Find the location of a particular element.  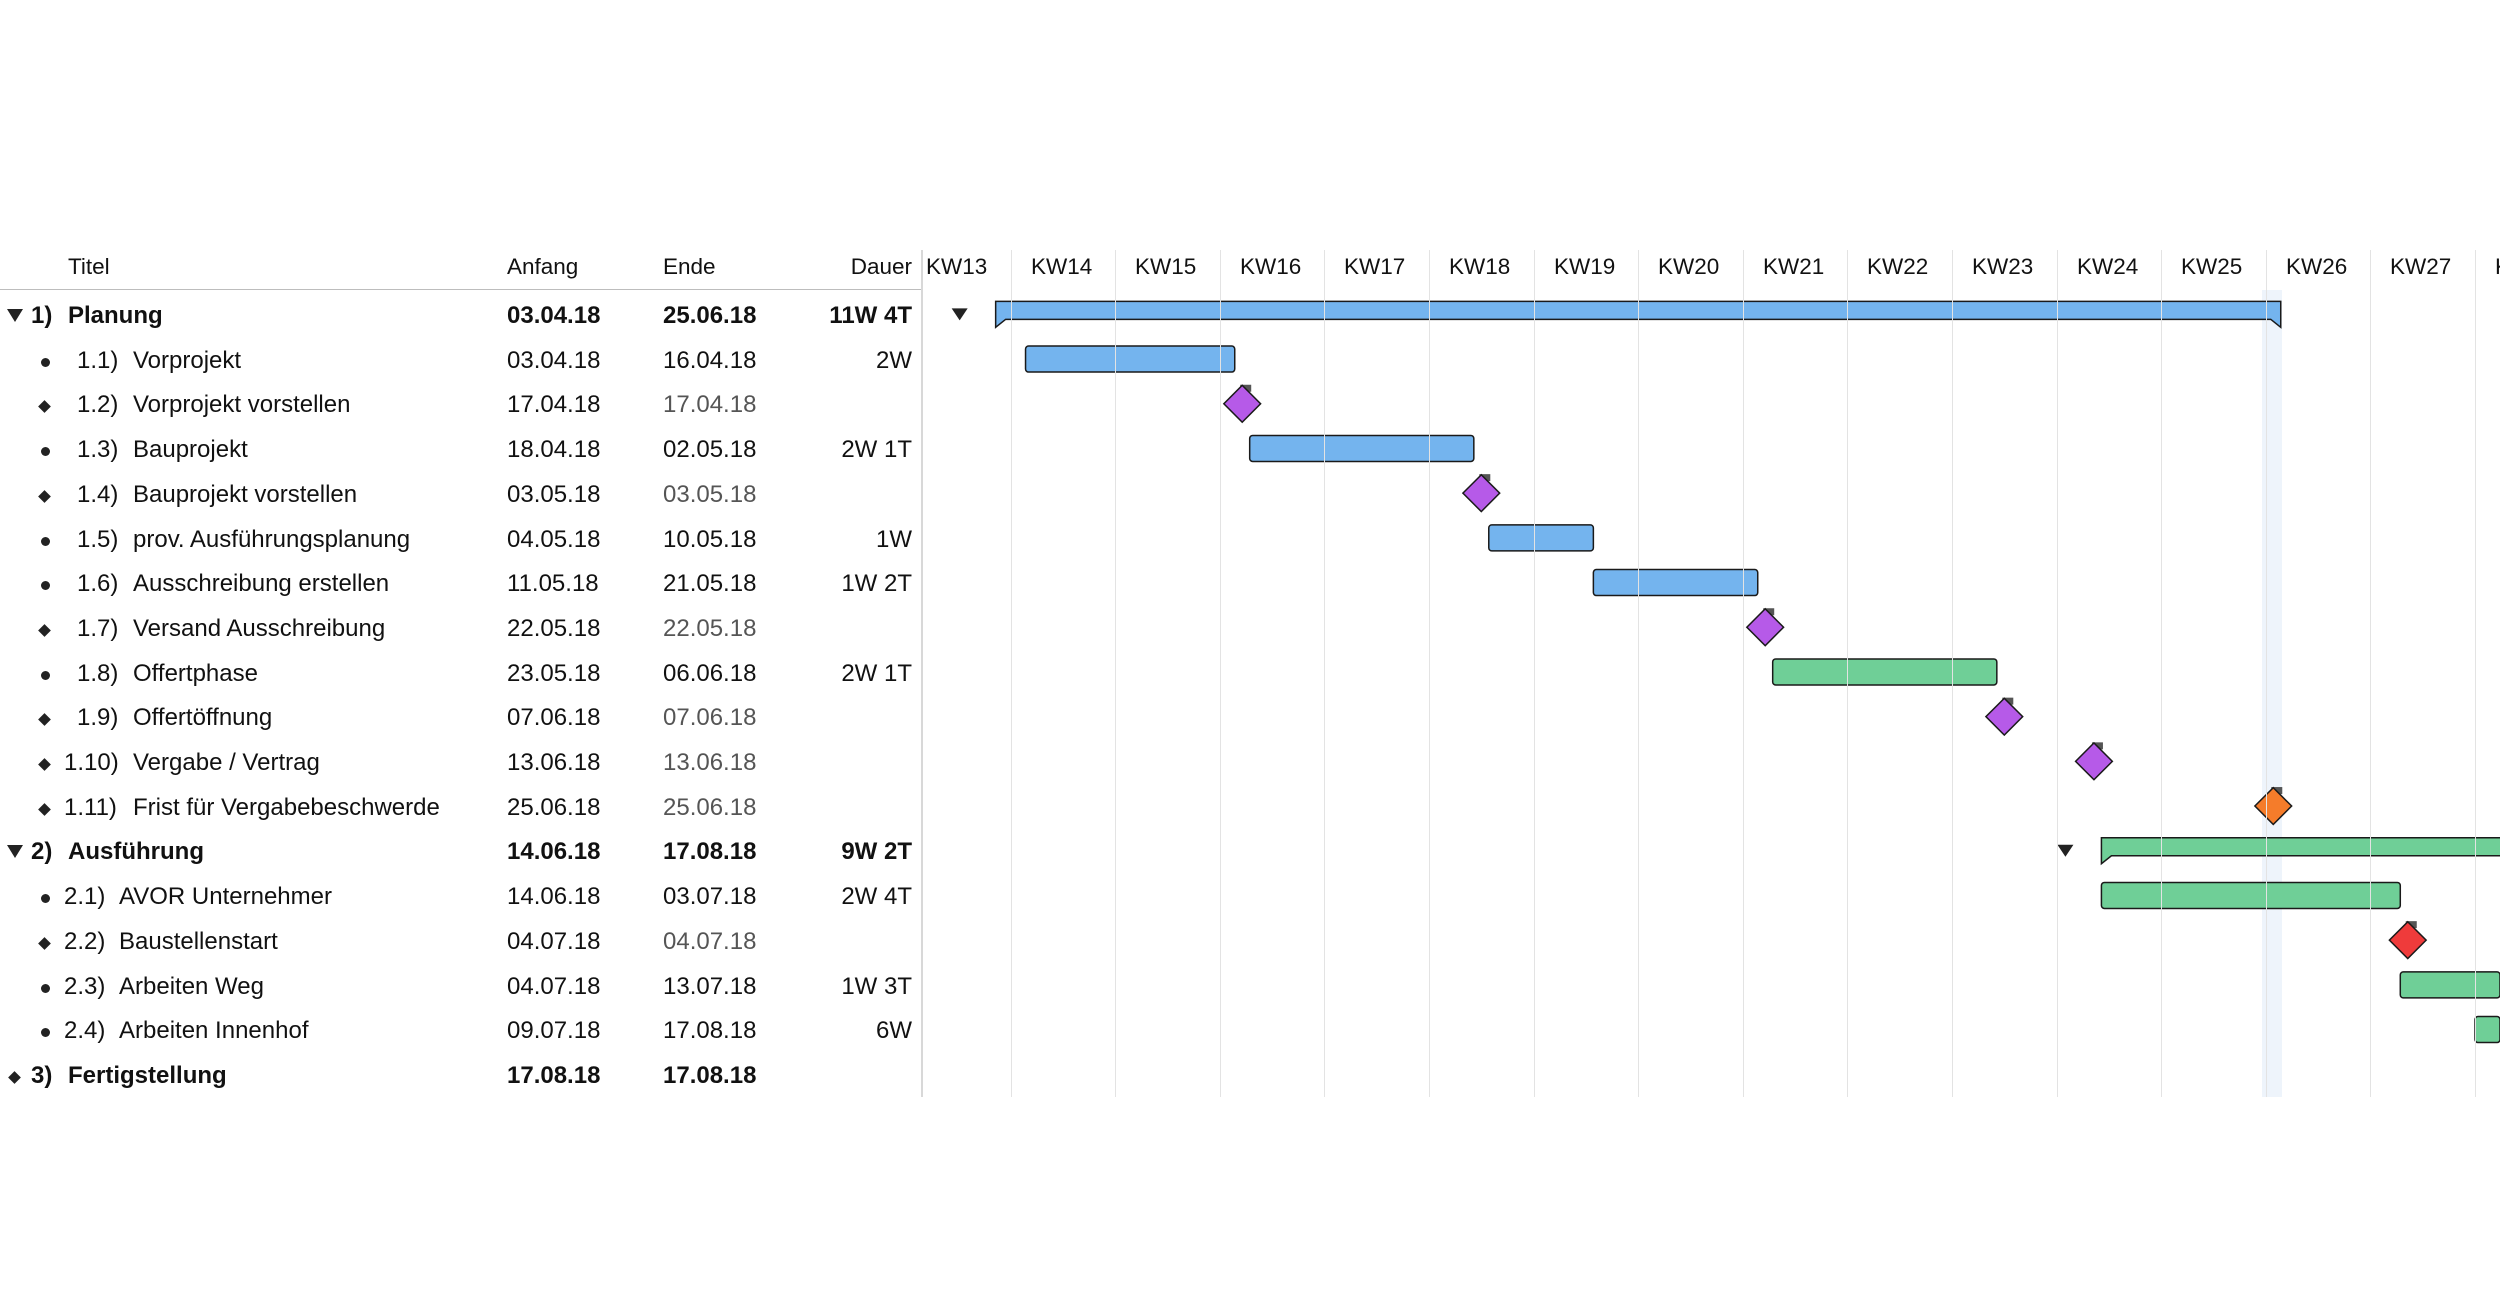

task-start: 17.04.18 is located at coordinates (554, 405).